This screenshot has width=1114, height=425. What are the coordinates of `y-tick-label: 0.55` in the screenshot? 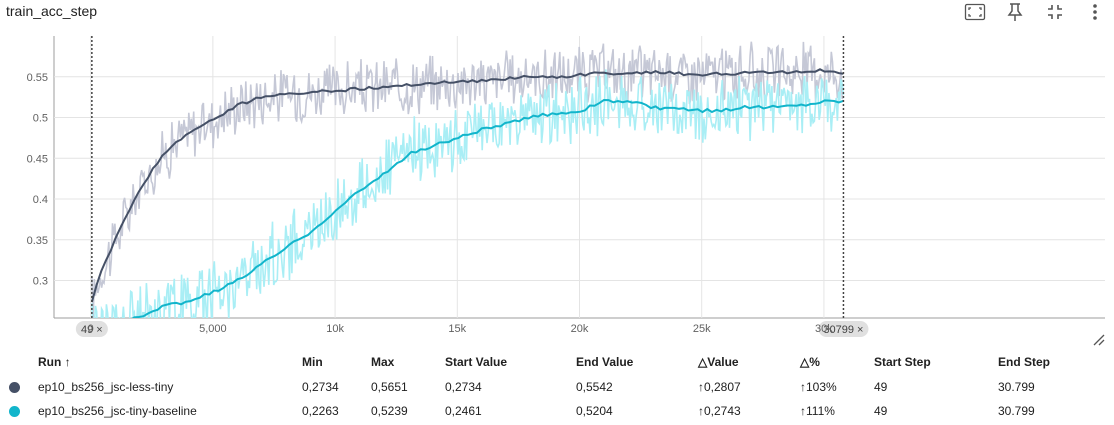 It's located at (37, 78).